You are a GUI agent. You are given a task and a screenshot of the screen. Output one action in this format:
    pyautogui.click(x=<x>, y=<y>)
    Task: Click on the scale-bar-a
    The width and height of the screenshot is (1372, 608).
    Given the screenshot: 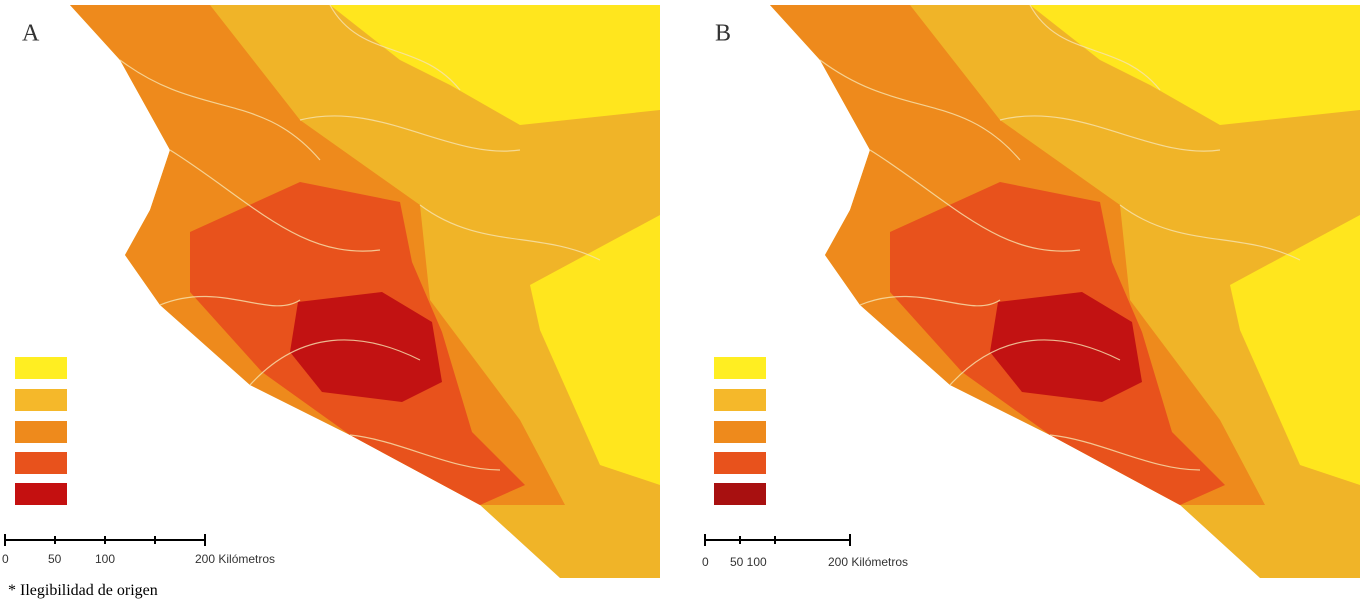 What is the action you would take?
    pyautogui.click(x=105, y=540)
    